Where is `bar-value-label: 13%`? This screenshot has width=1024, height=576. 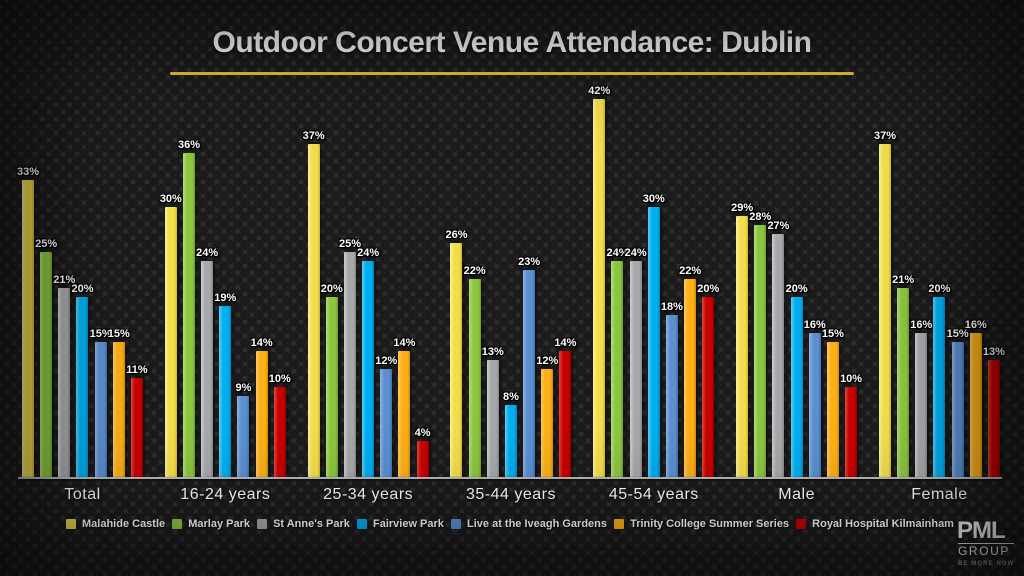
bar-value-label: 13% is located at coordinates (492, 352).